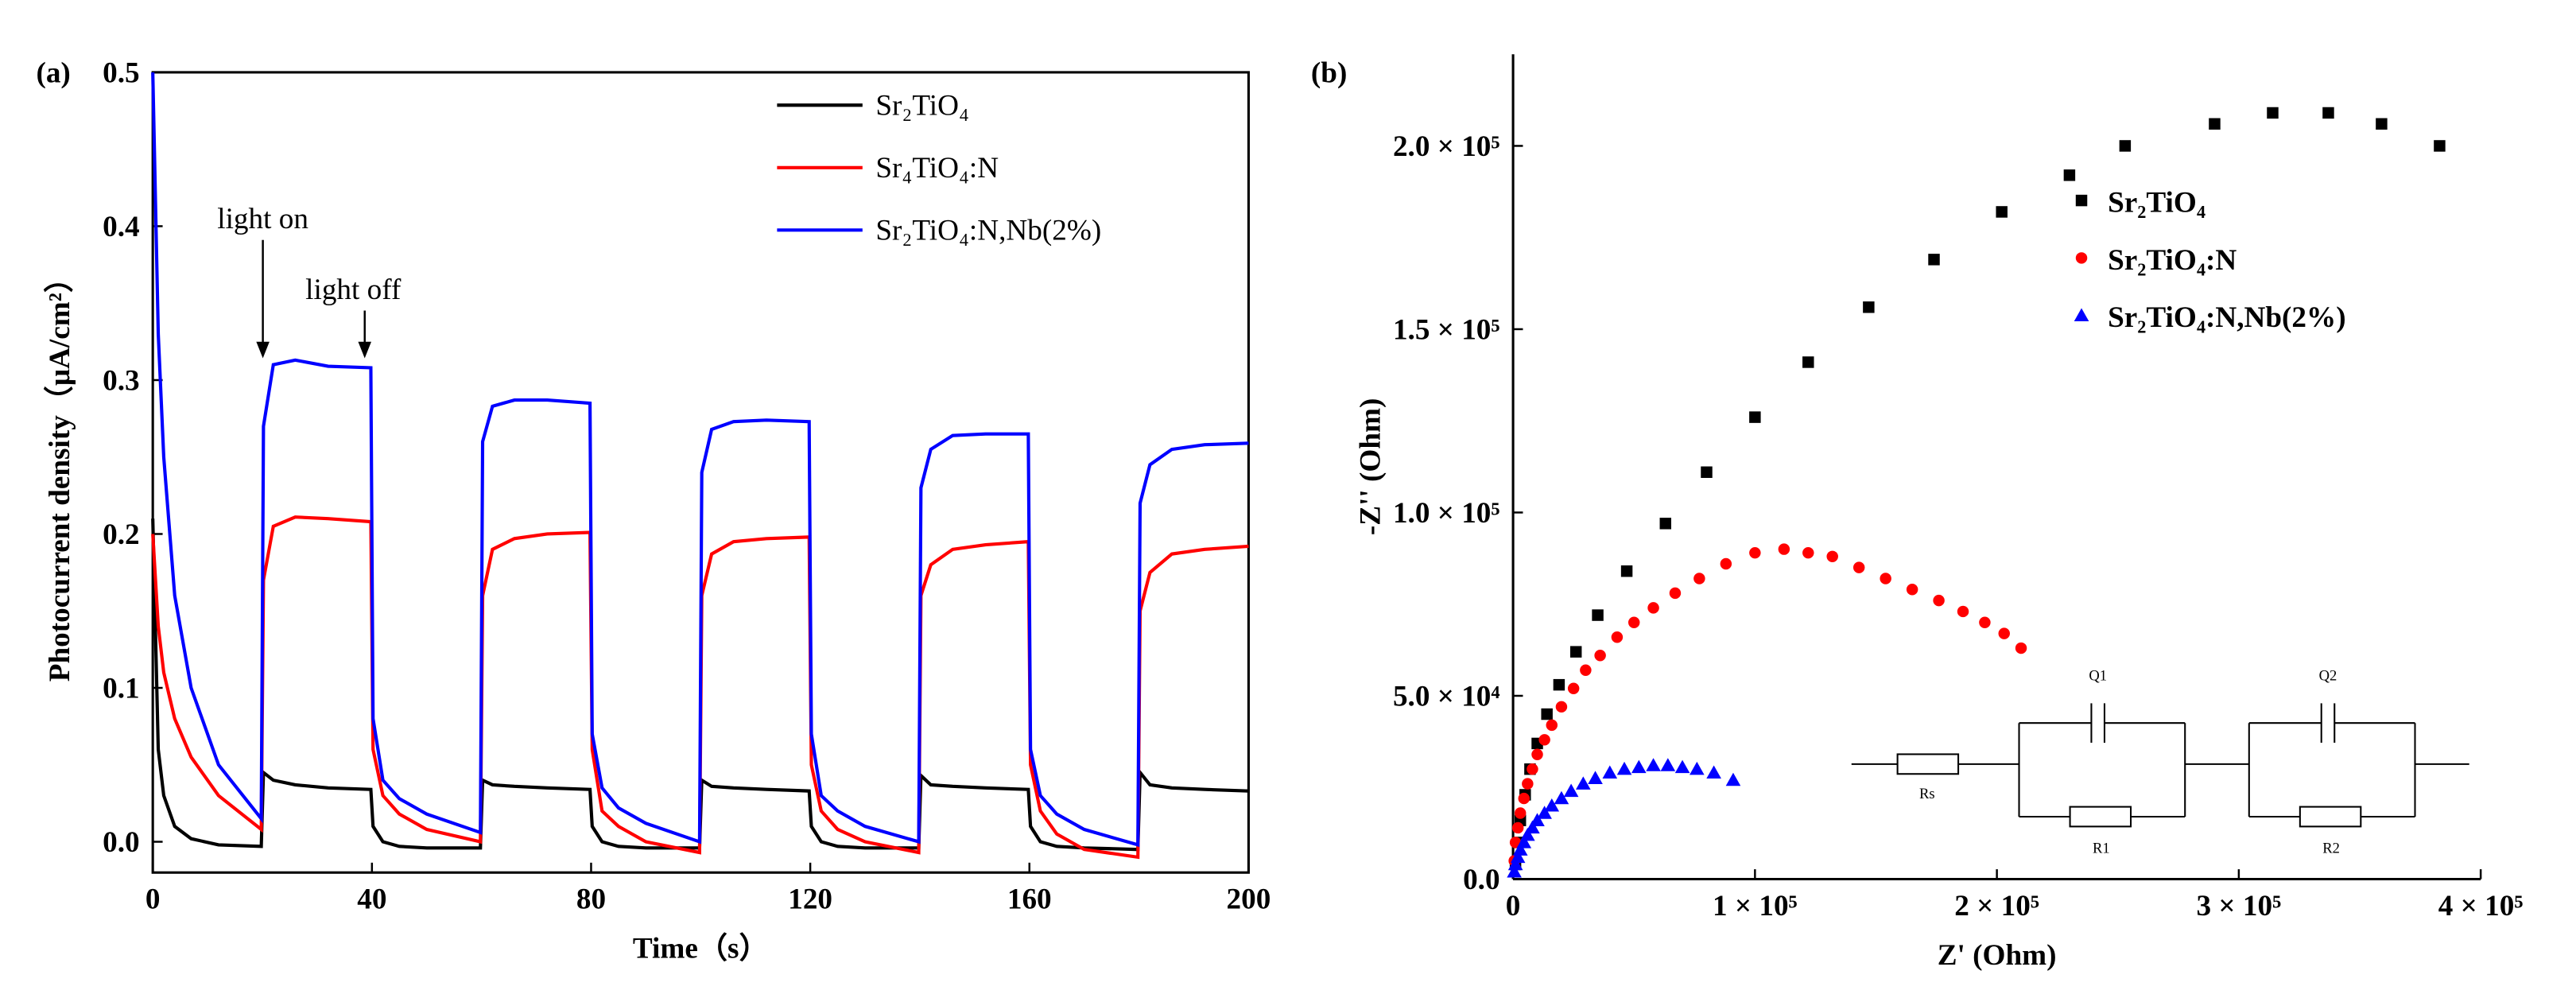  What do you see at coordinates (1756, 906) in the screenshot?
I see `x-tick-label: 1 × 10⁵` at bounding box center [1756, 906].